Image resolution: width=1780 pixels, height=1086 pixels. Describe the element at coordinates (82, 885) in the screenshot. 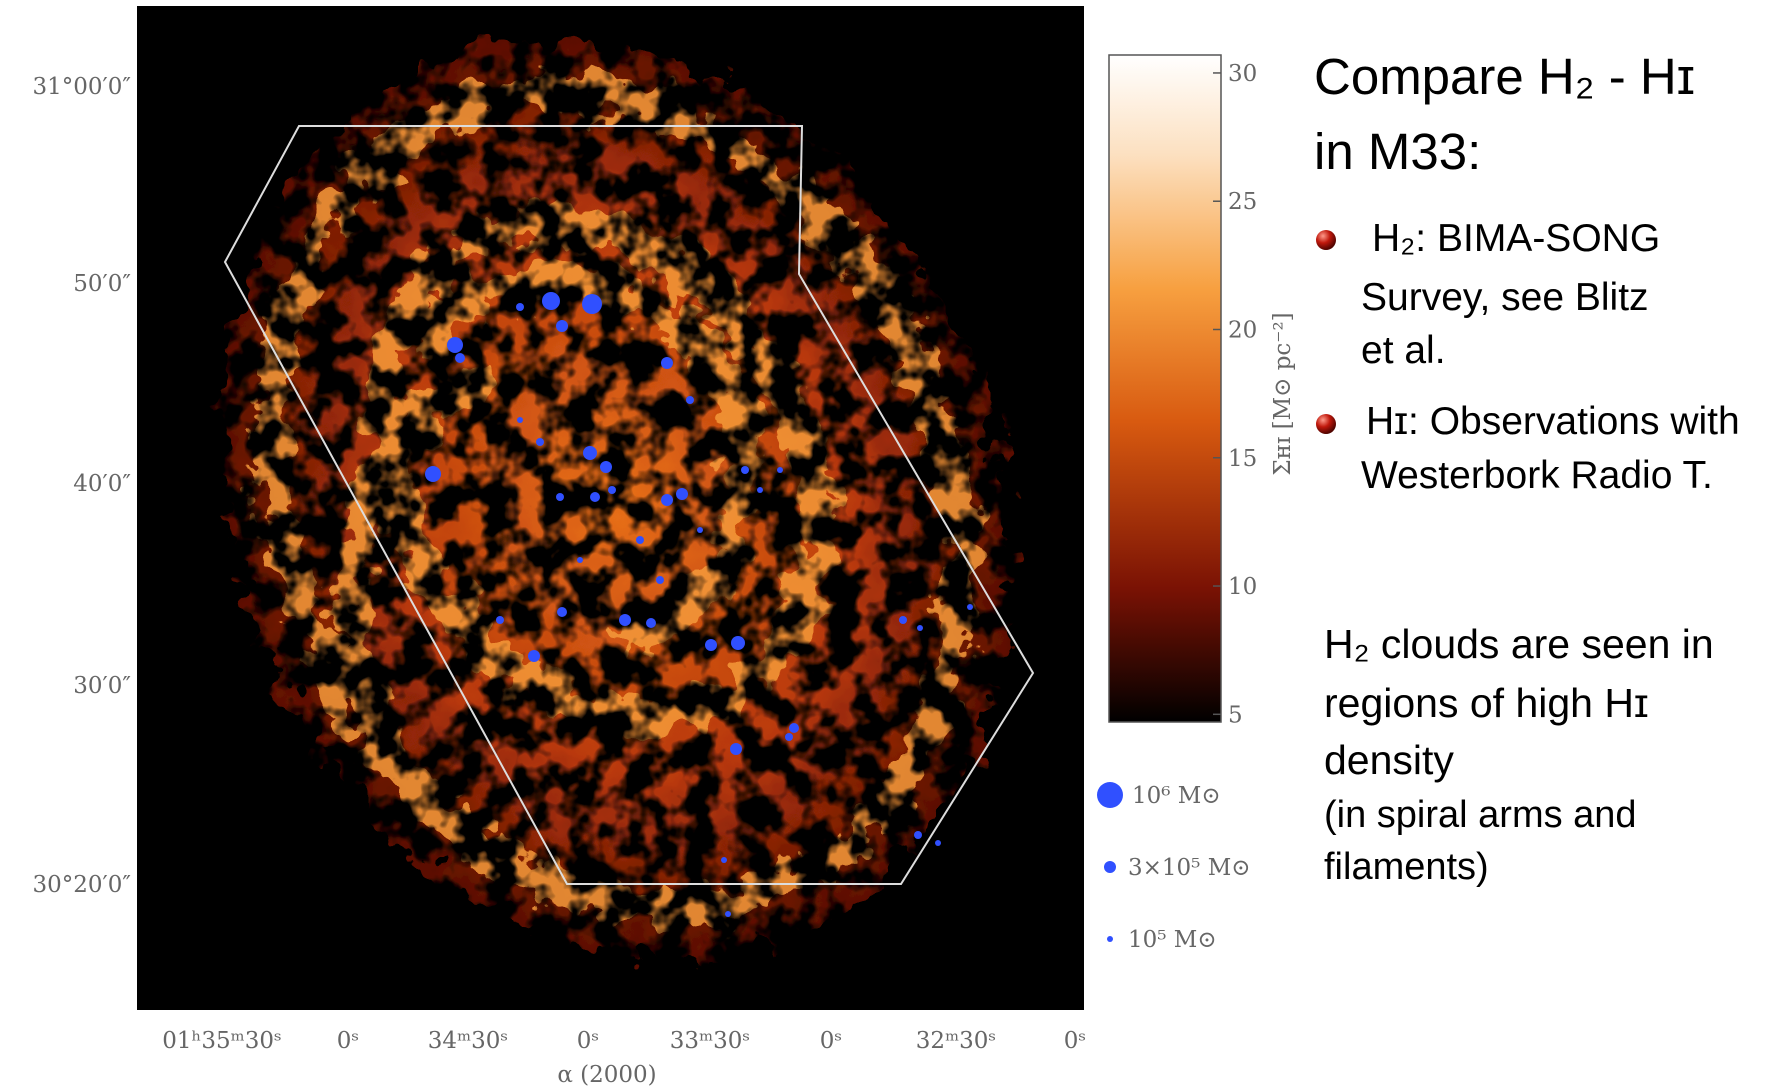

I see `y-tick-label: 30°20′0″` at that location.